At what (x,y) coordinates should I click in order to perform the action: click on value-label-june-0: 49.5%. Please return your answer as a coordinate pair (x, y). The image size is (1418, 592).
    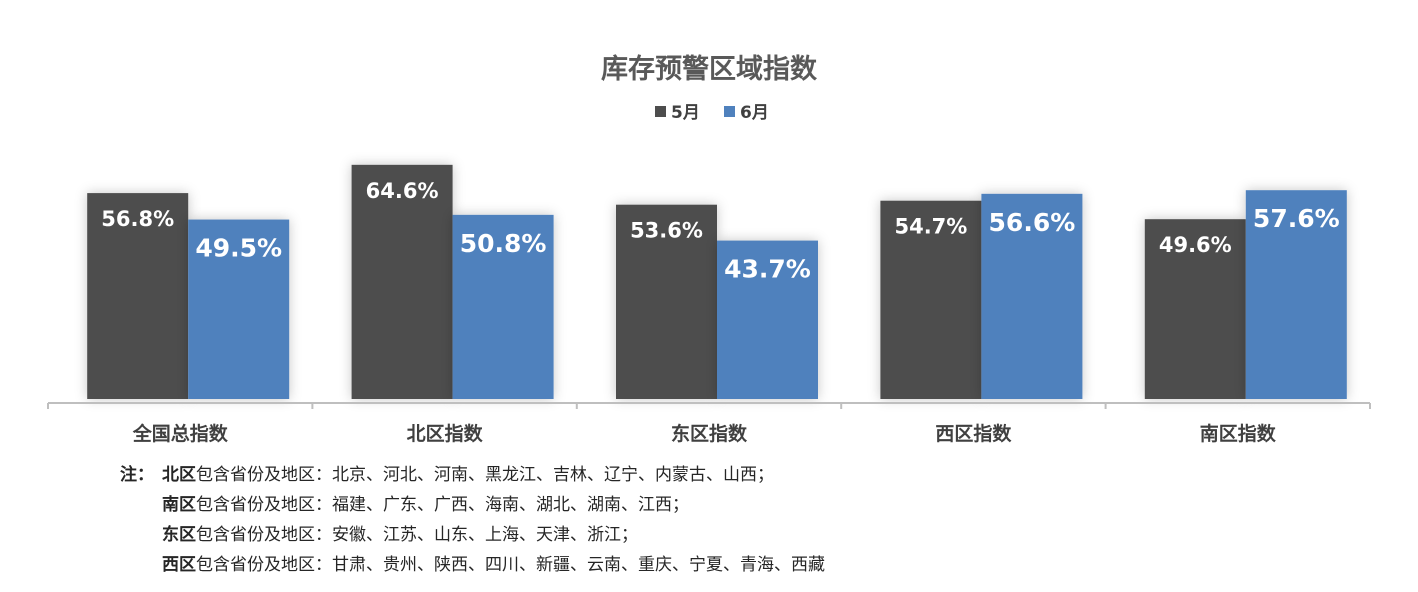
    Looking at the image, I should click on (238, 248).